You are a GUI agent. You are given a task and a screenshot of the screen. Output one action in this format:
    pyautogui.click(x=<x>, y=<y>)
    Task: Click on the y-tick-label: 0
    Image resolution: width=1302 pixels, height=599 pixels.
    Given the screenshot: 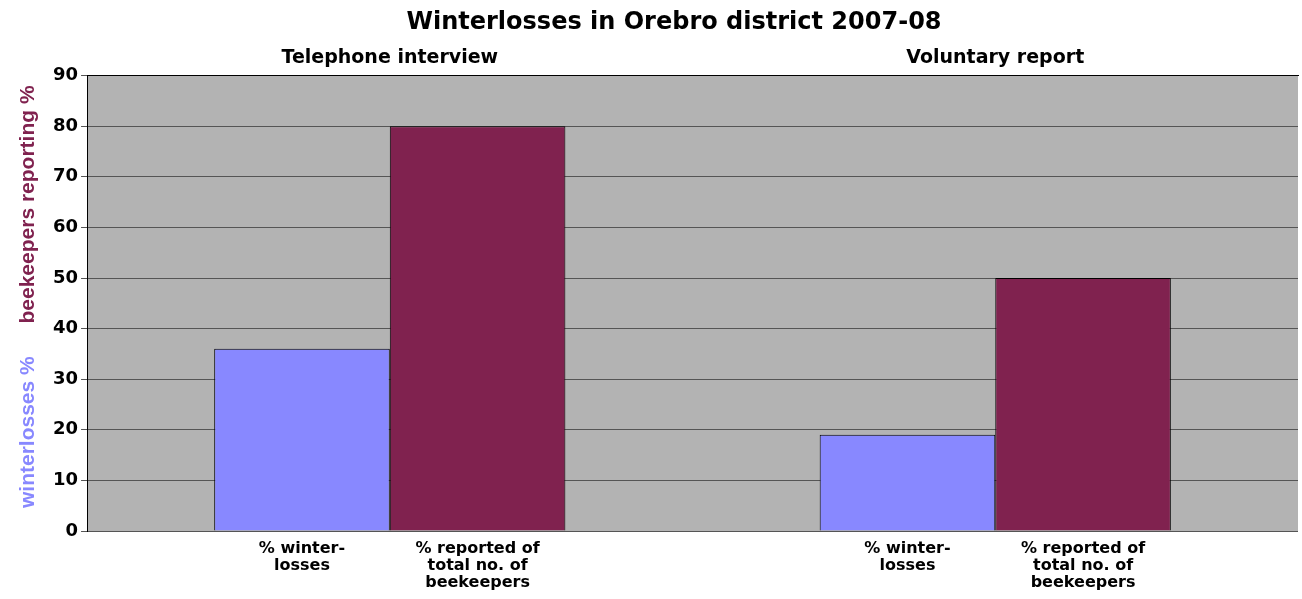 What is the action you would take?
    pyautogui.click(x=72, y=529)
    